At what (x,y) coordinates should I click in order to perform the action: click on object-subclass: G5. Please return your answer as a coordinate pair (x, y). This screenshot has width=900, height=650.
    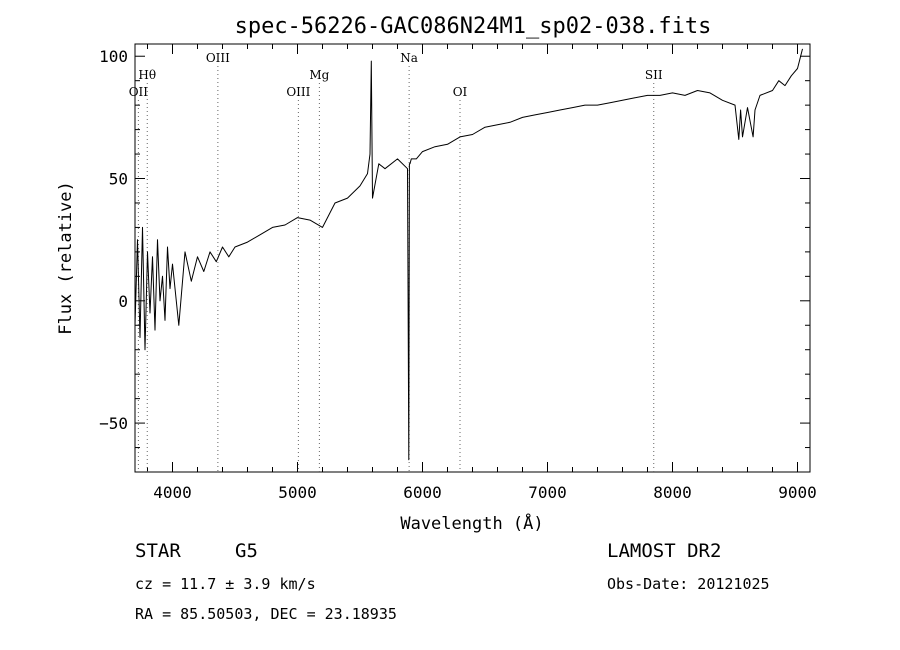
    Looking at the image, I should click on (246, 551).